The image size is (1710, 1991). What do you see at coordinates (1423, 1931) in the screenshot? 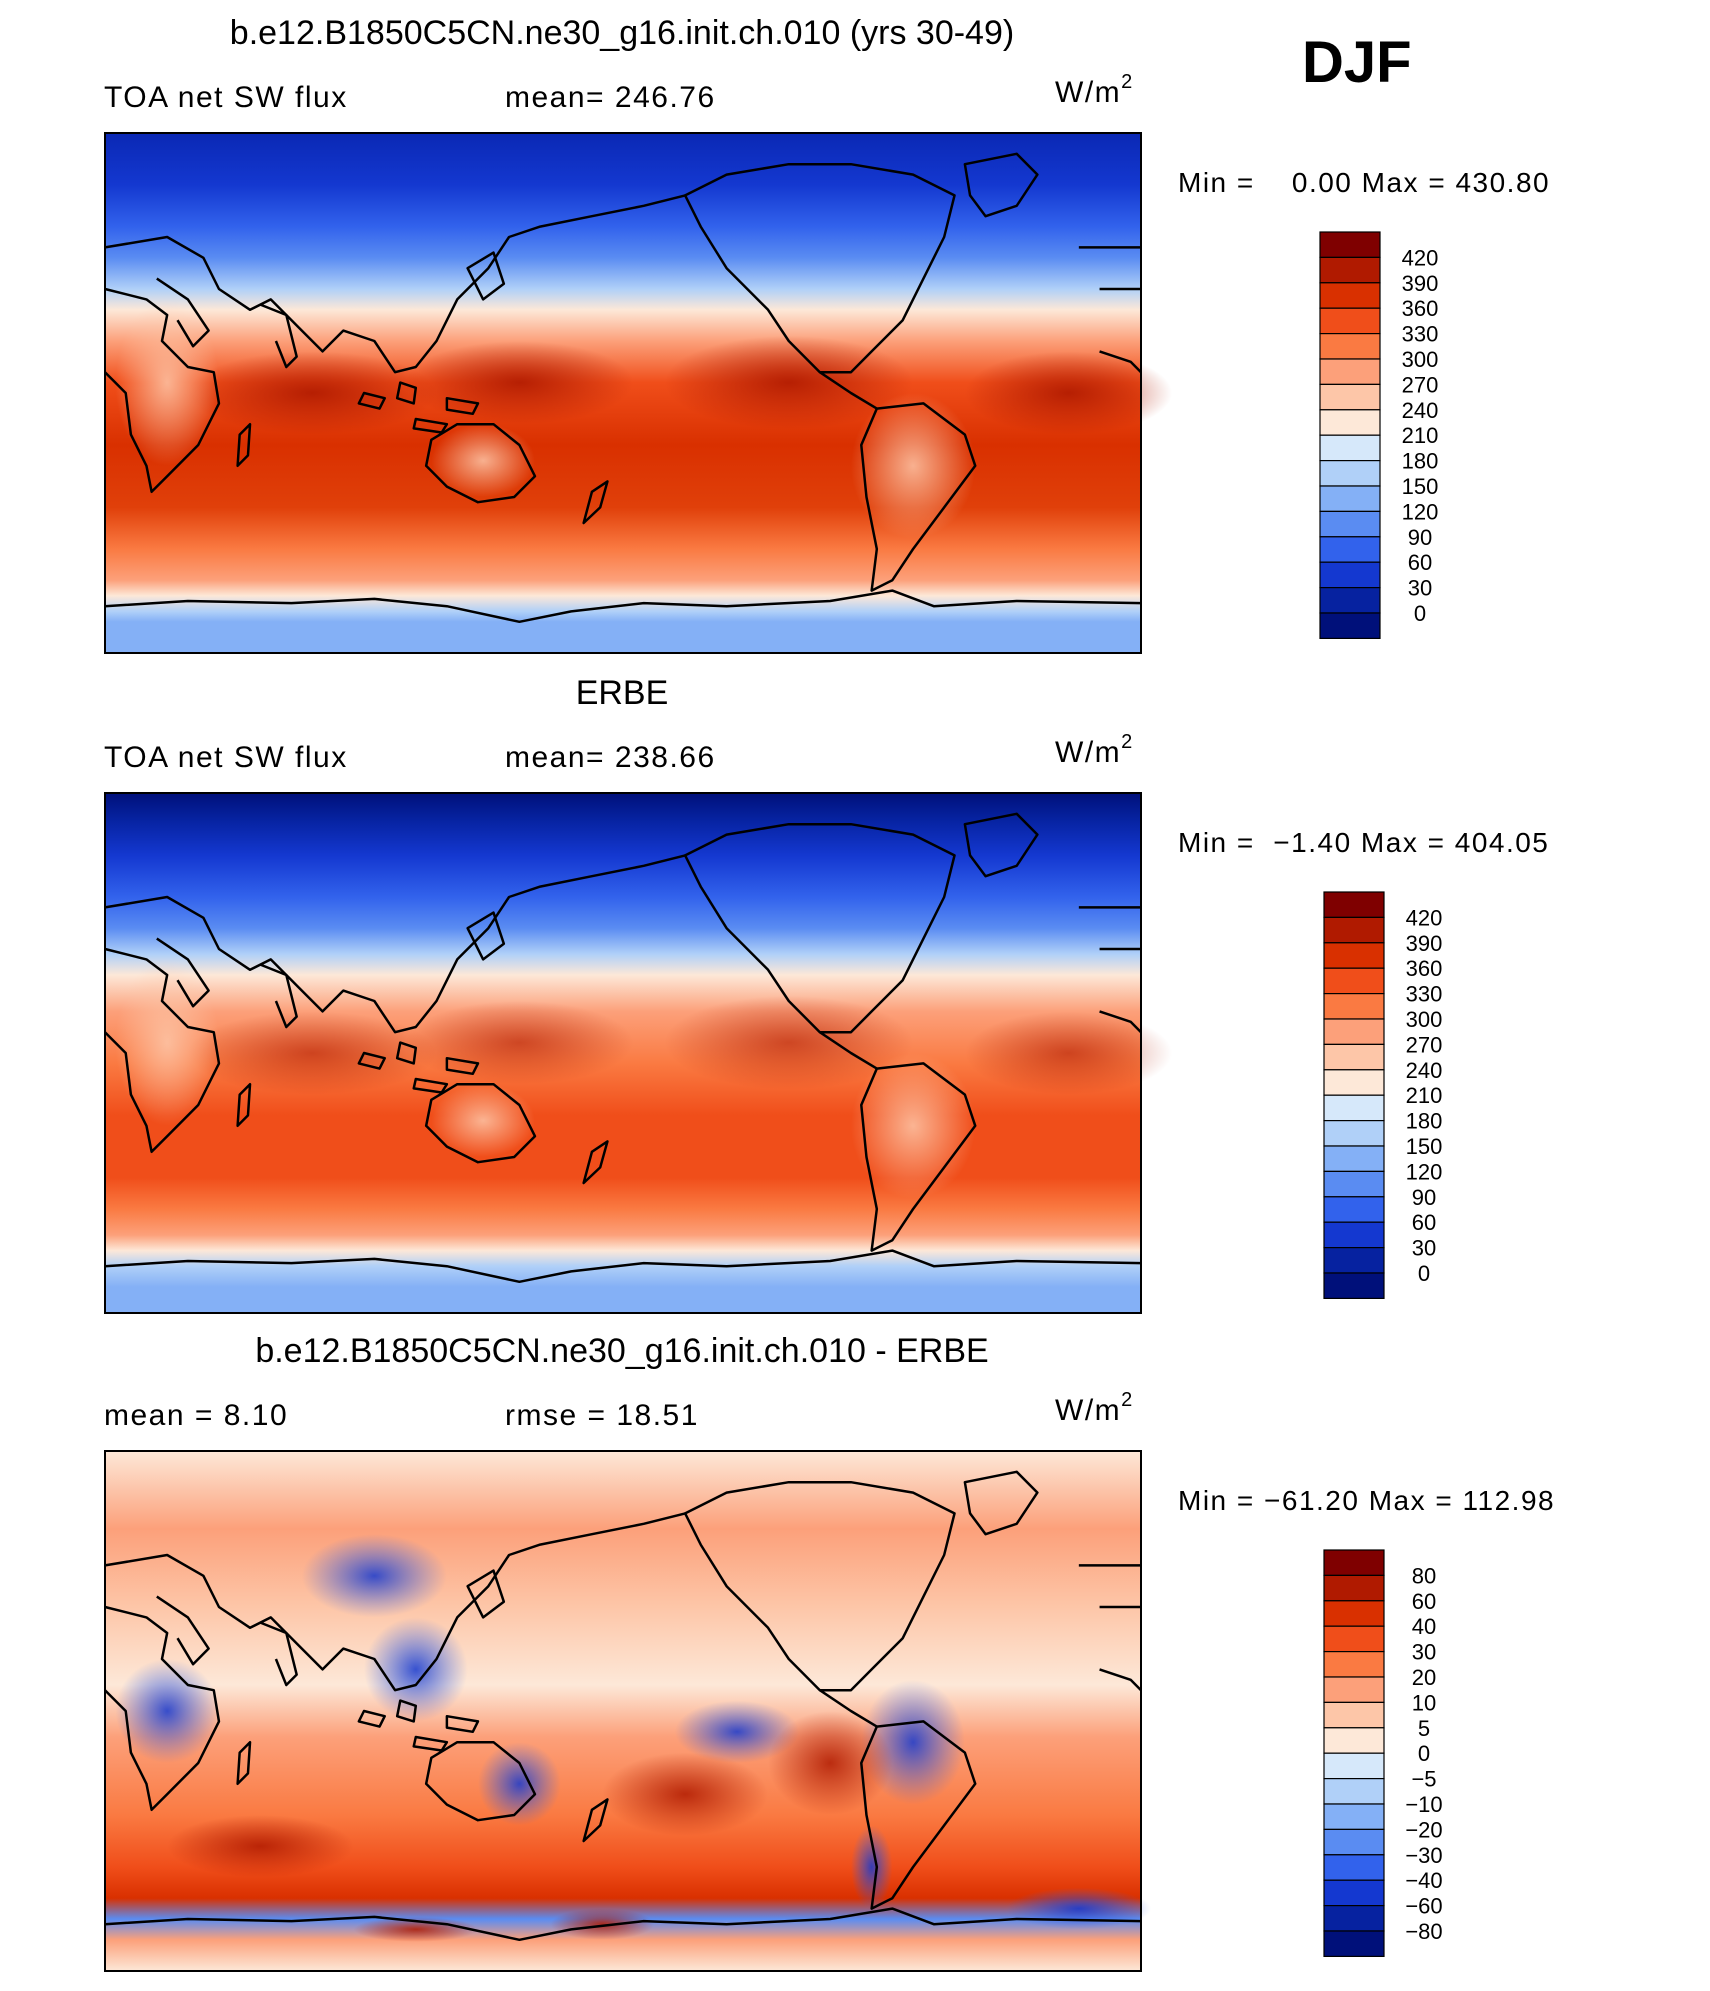
I see `colorbar-tick-label: −80` at bounding box center [1423, 1931].